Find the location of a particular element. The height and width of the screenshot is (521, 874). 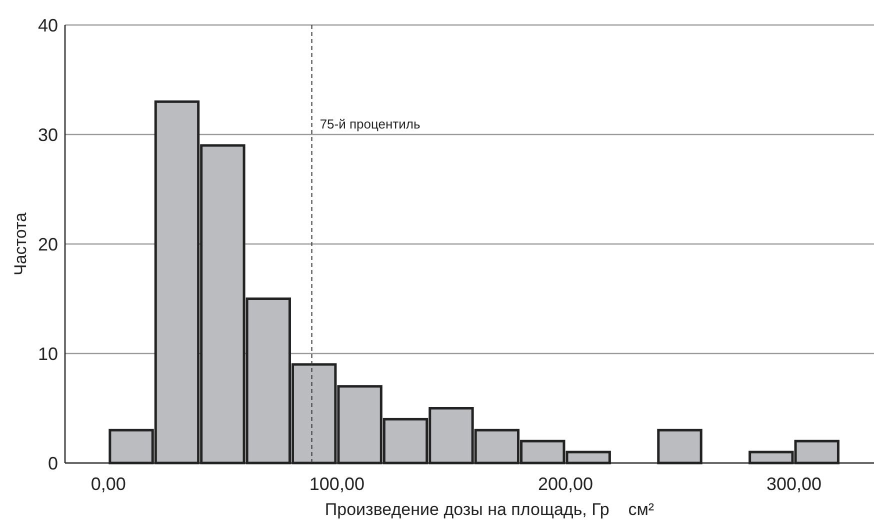

y-tick-label: 20 is located at coordinates (48, 244).